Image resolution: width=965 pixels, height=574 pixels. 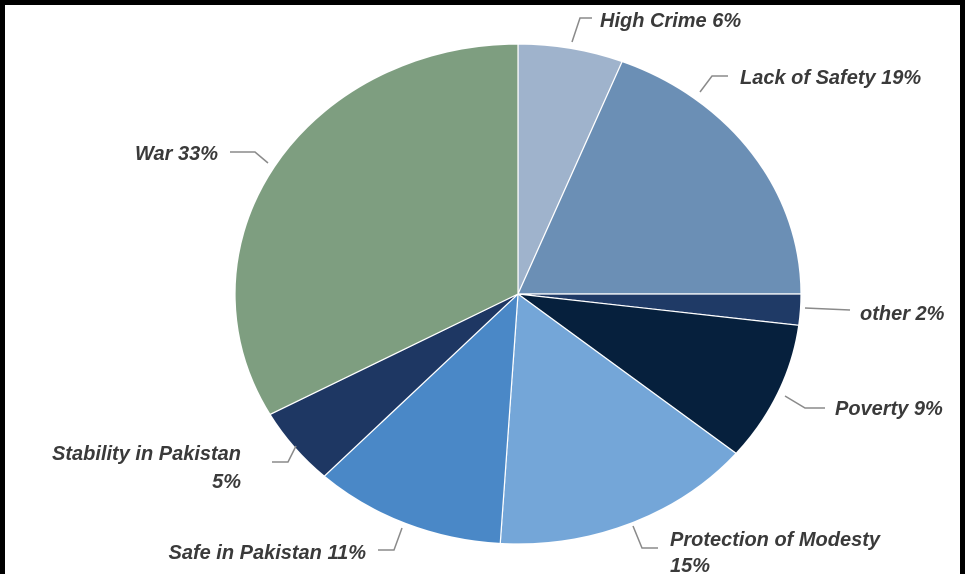 What do you see at coordinates (421, 418) in the screenshot?
I see `pie-slice-safe-in-pakistan` at bounding box center [421, 418].